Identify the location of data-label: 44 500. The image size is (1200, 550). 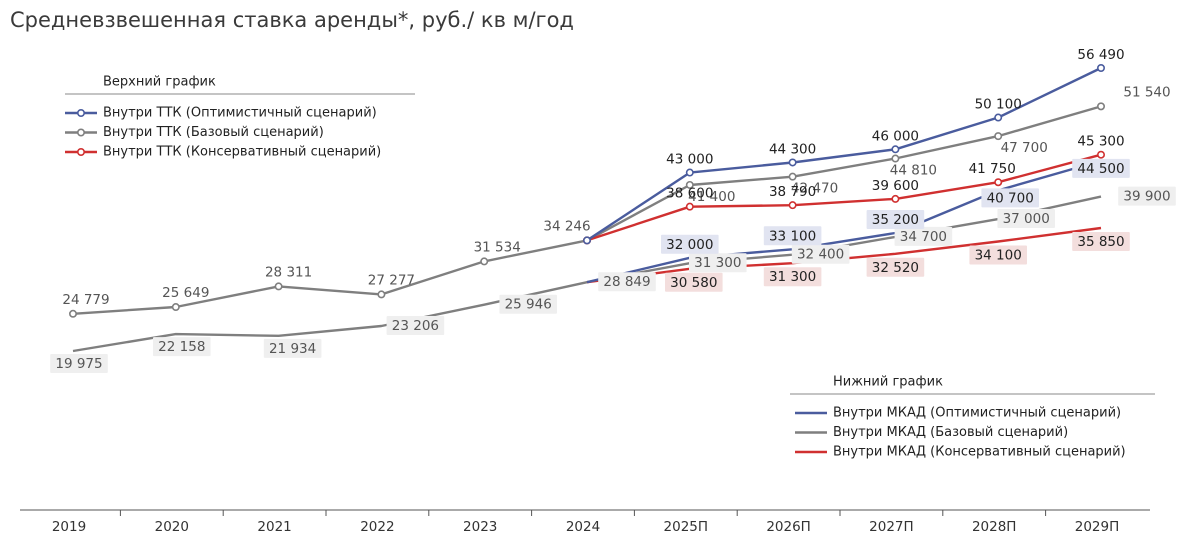
(1100, 169).